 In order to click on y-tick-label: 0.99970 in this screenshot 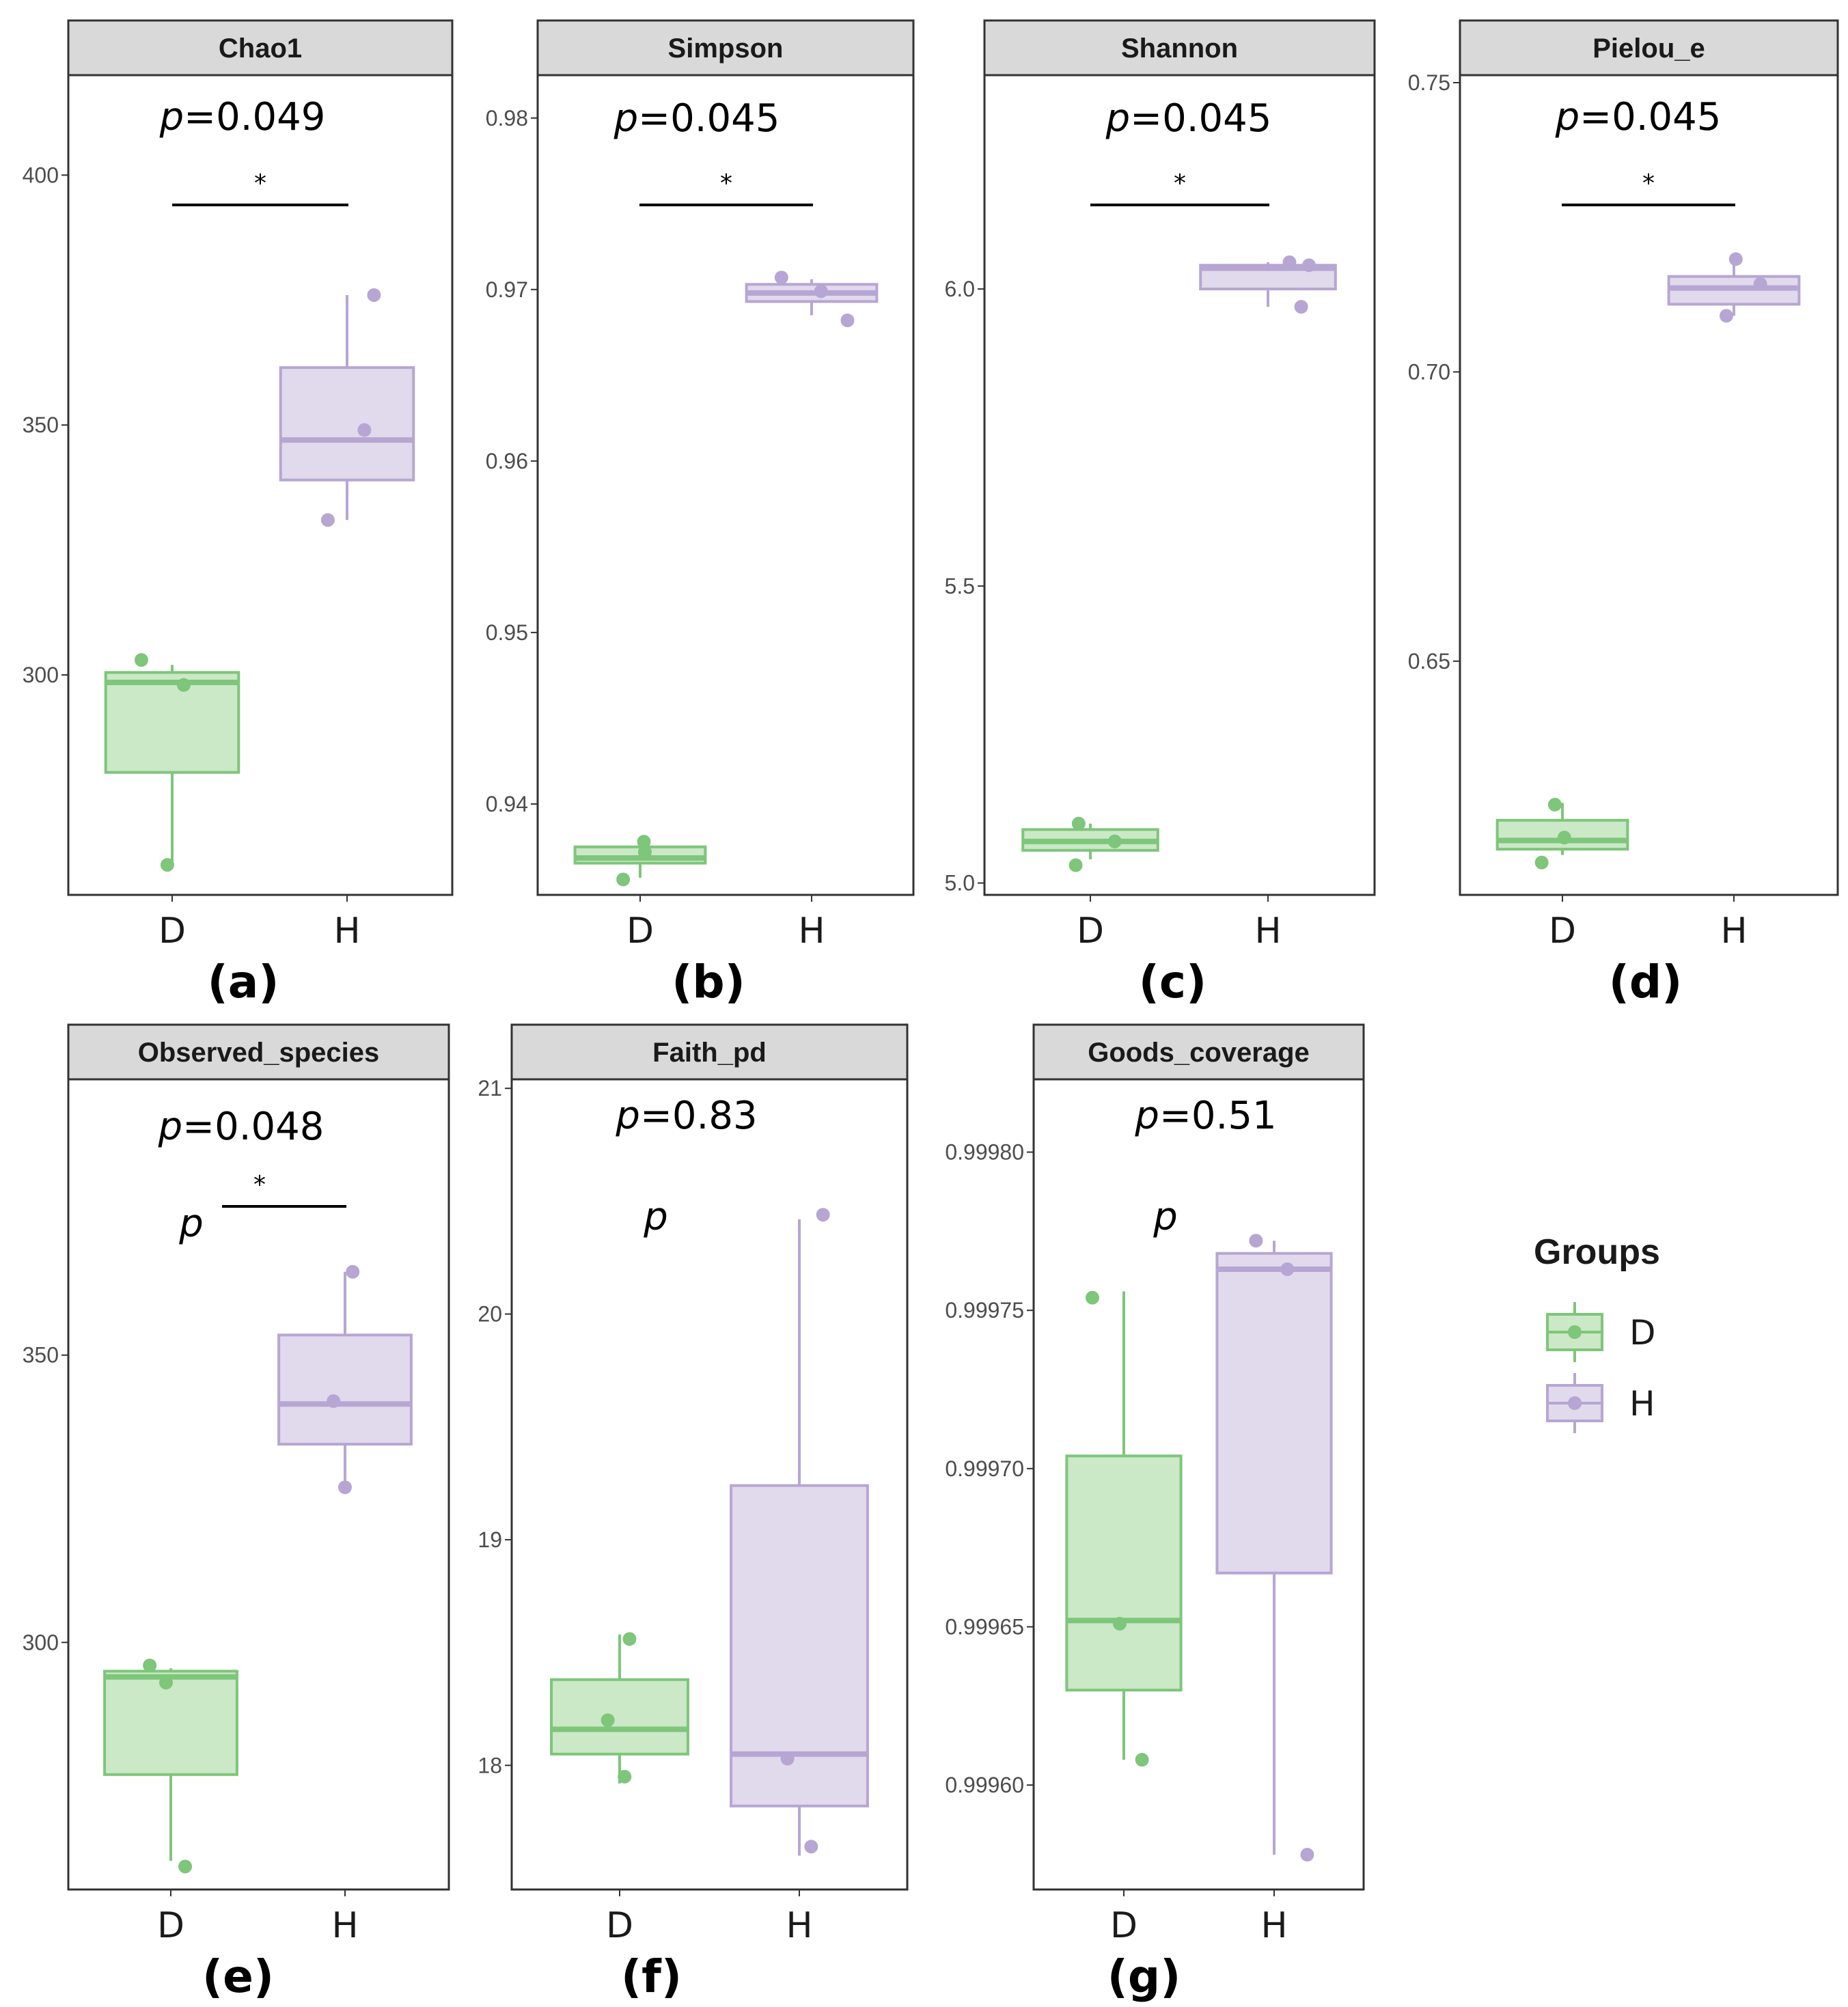, I will do `click(985, 1468)`.